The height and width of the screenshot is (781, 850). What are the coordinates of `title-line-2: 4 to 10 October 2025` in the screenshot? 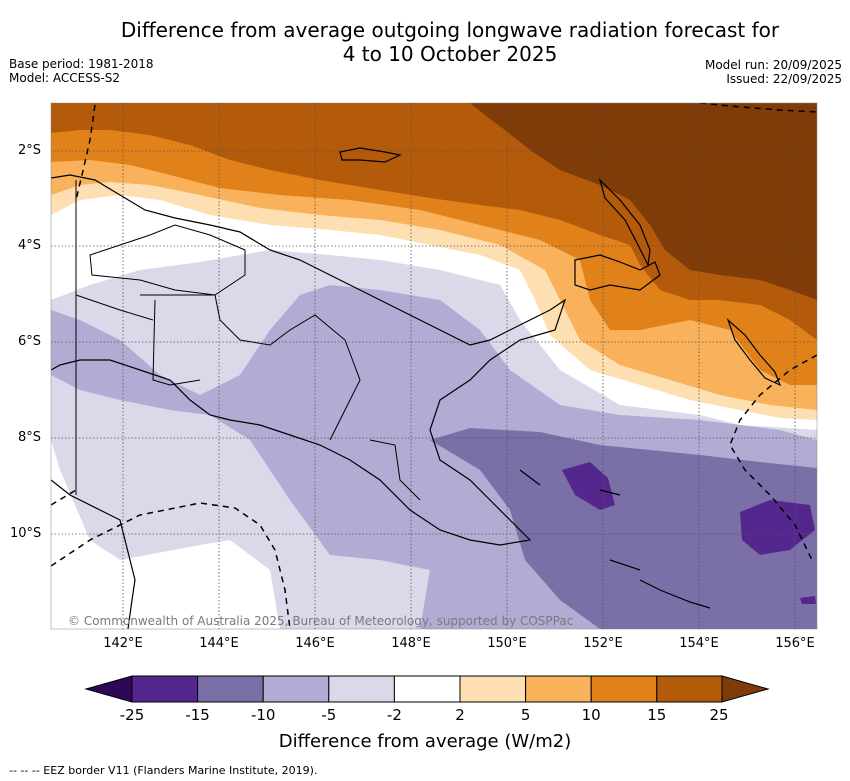 It's located at (450, 54).